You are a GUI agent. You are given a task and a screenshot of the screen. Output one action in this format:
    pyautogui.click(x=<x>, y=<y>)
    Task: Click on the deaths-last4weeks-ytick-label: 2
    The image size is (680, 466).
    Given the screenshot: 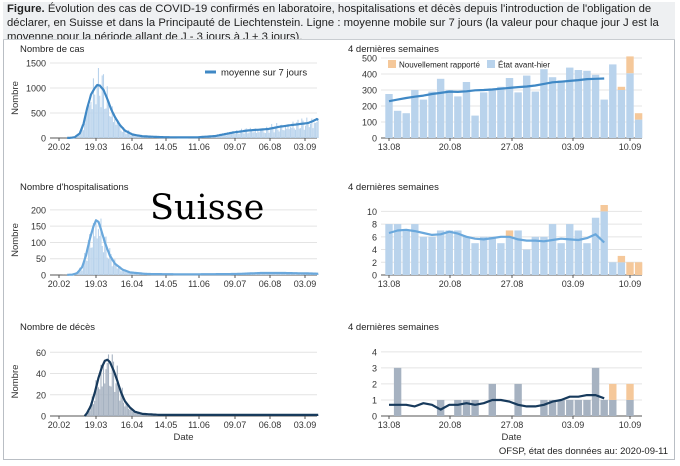 What is the action you would take?
    pyautogui.click(x=374, y=384)
    